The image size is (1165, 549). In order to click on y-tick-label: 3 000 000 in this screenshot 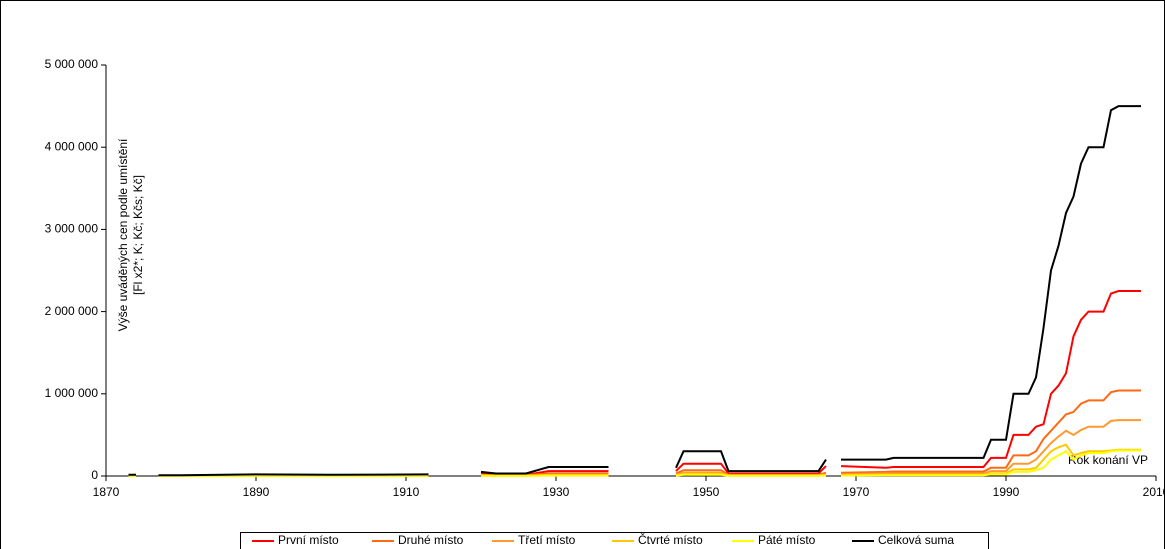, I will do `click(72, 229)`.